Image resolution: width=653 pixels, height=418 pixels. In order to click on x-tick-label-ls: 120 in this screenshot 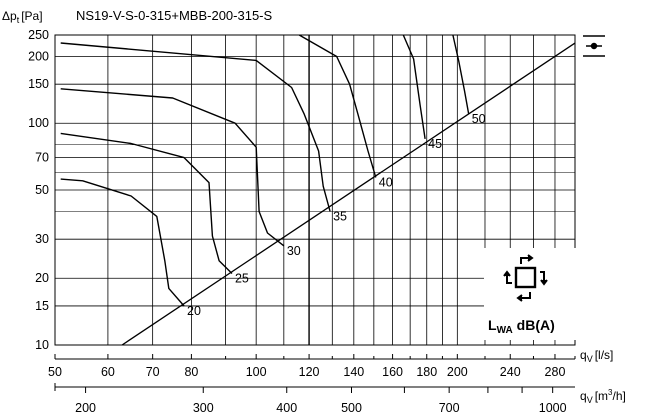, I will do `click(309, 372)`.